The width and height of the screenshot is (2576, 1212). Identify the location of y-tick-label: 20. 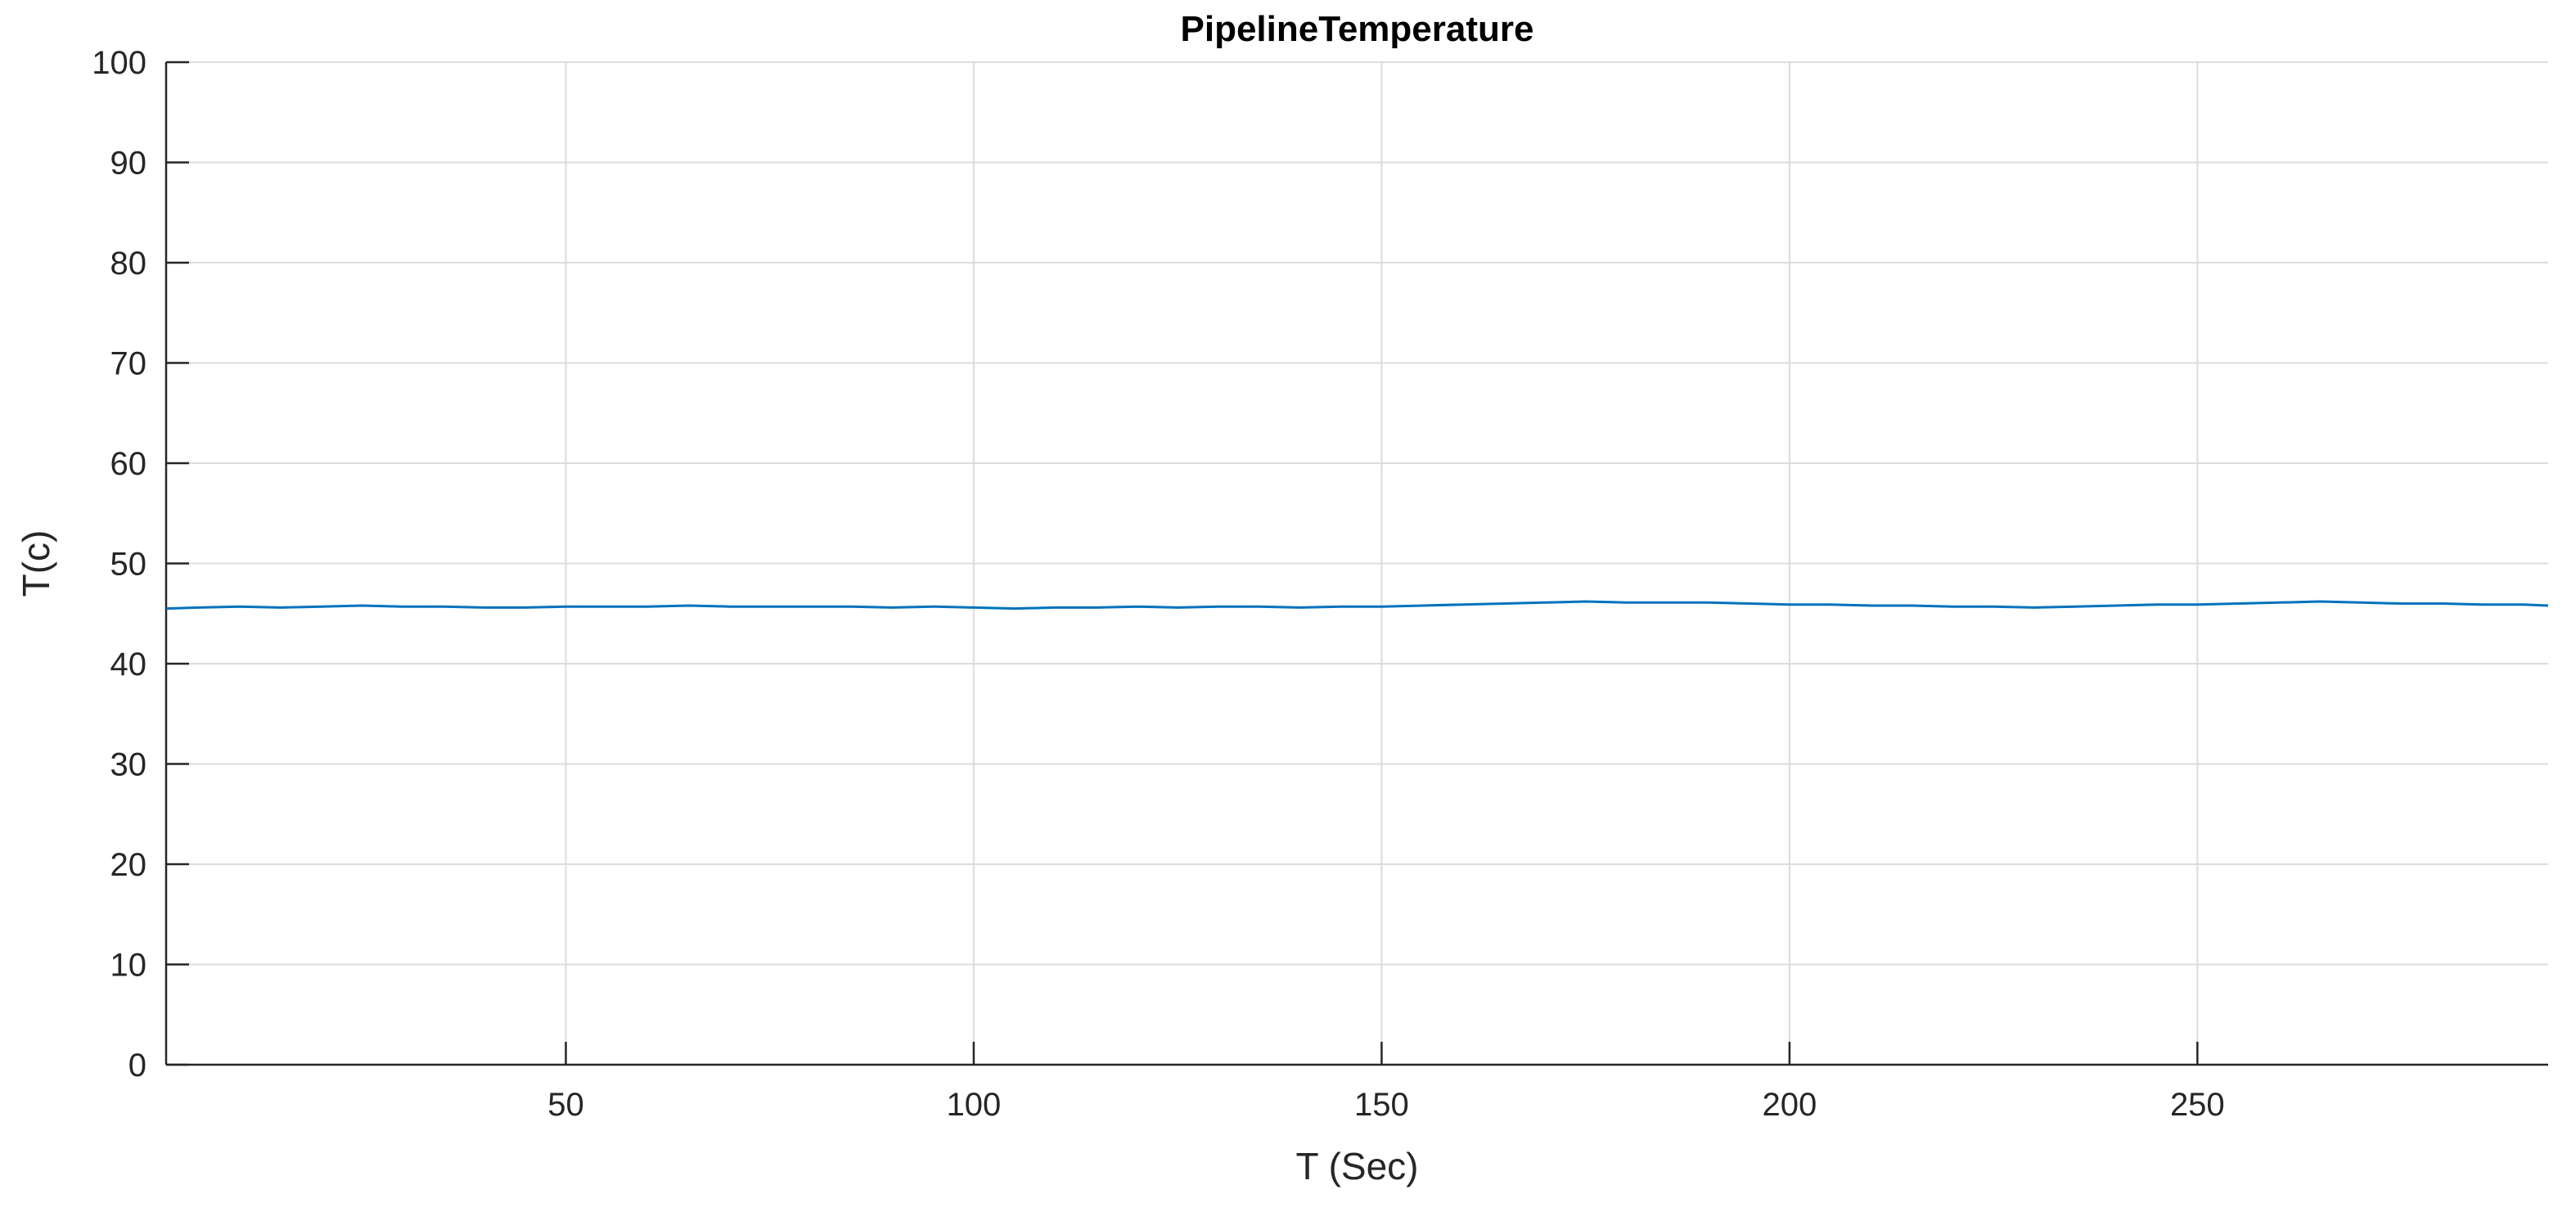
(128, 865).